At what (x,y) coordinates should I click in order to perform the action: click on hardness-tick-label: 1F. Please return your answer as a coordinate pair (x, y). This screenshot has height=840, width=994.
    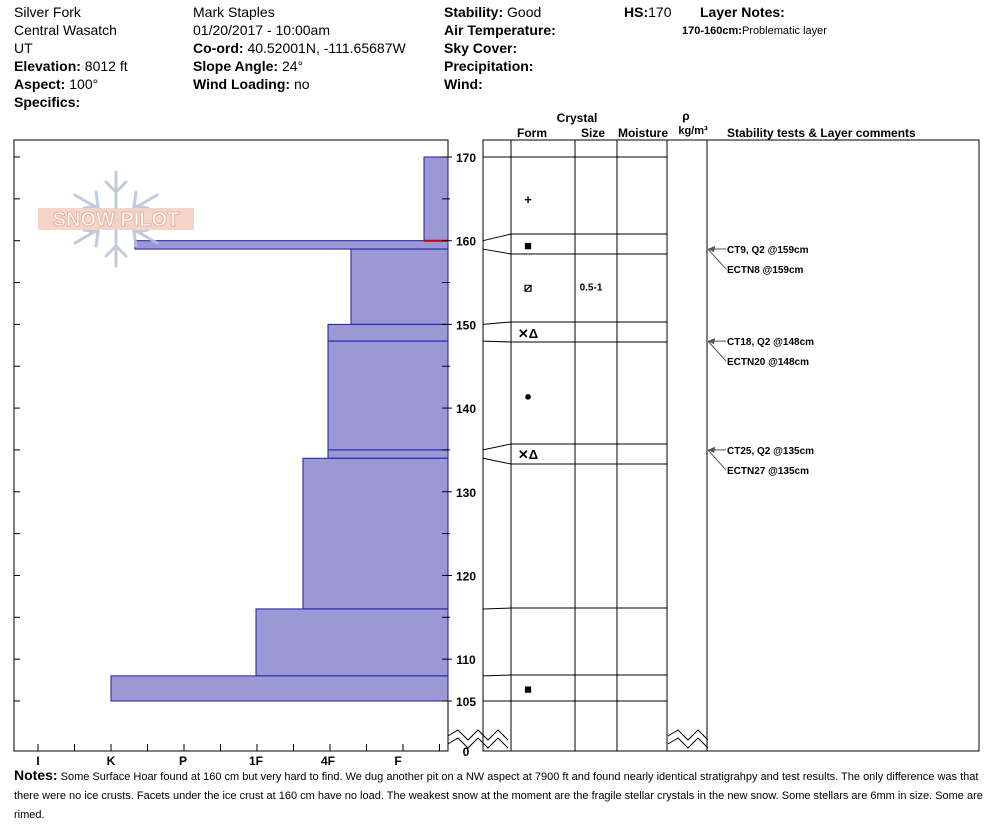
    Looking at the image, I should click on (256, 760).